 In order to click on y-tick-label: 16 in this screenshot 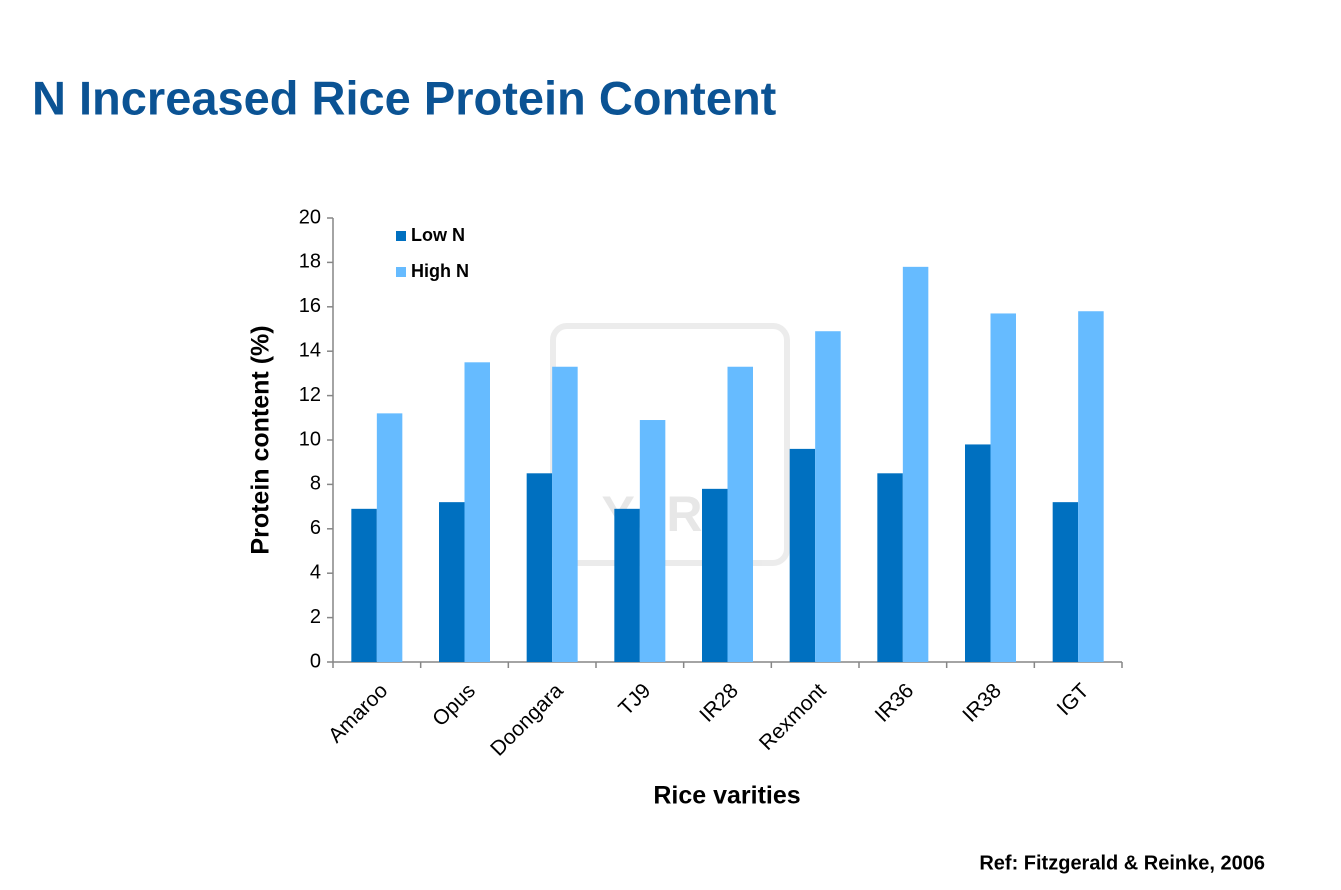, I will do `click(310, 306)`.